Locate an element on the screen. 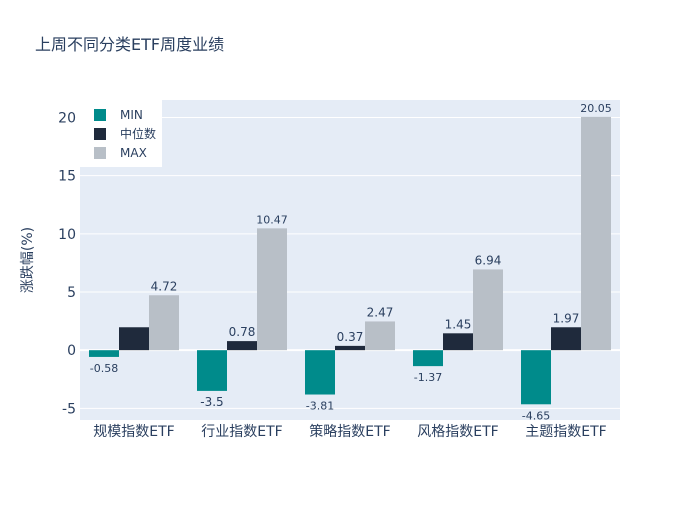 The width and height of the screenshot is (700, 505). data-label: -3.5 is located at coordinates (211, 402).